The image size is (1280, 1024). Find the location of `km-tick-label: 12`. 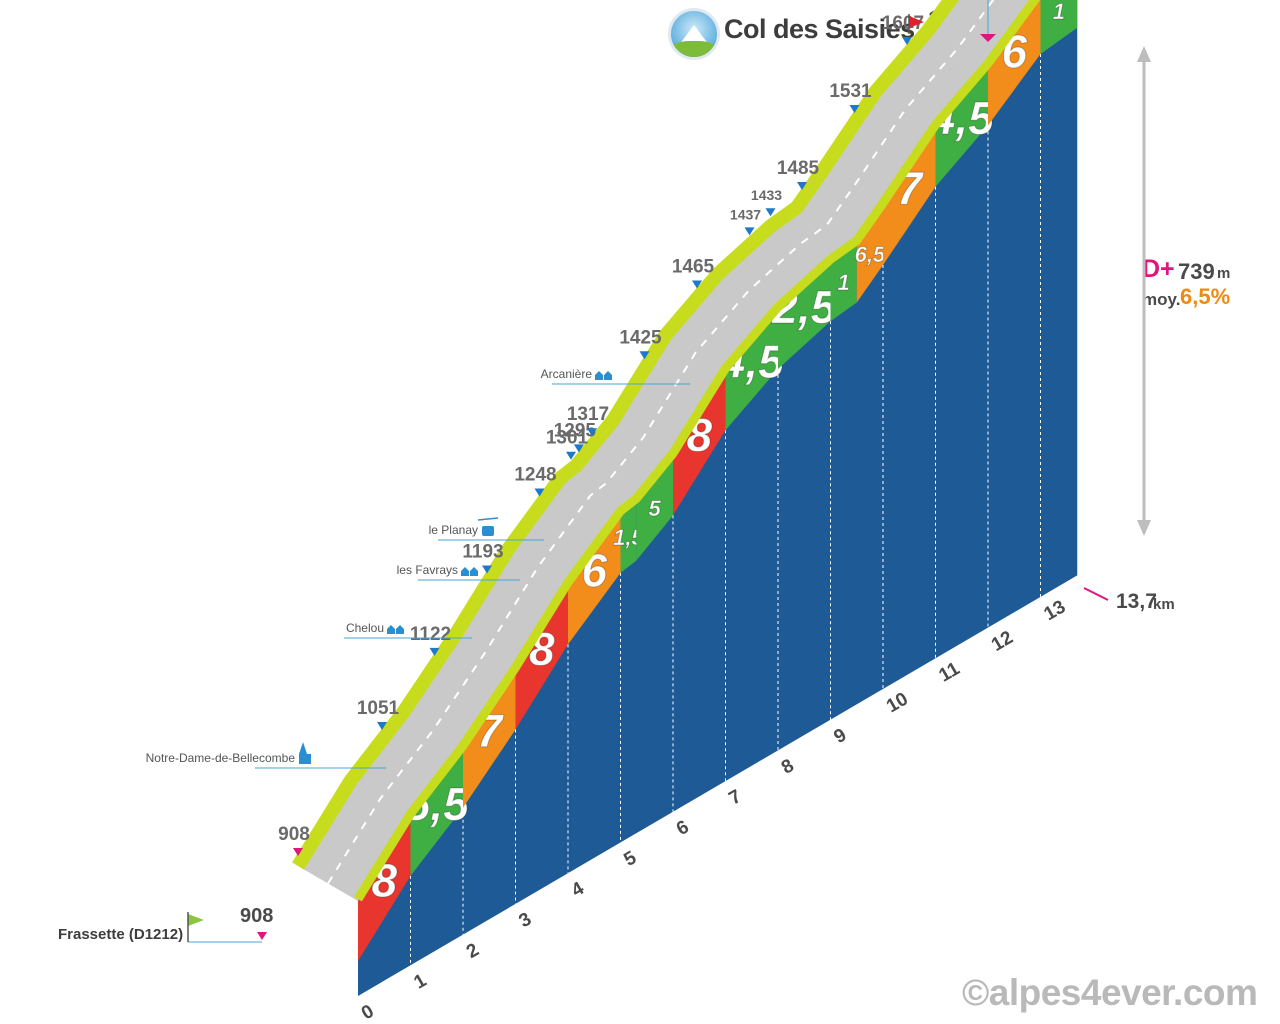

km-tick-label: 12 is located at coordinates (1002, 641).